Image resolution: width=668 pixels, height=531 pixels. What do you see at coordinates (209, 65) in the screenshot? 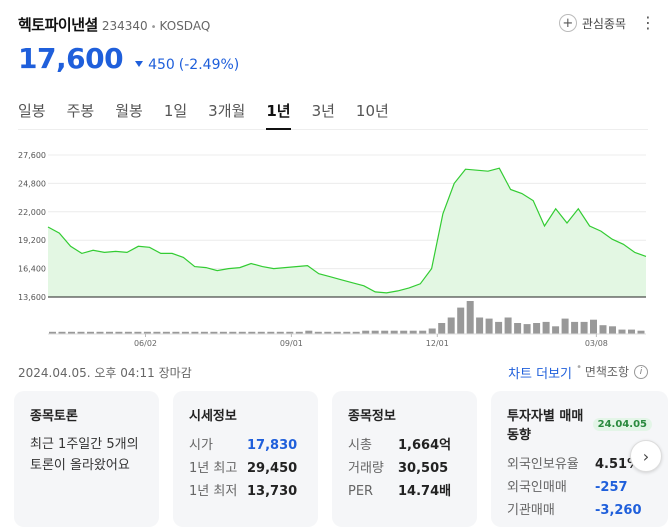
I see `change-percent: (-2.49%)` at bounding box center [209, 65].